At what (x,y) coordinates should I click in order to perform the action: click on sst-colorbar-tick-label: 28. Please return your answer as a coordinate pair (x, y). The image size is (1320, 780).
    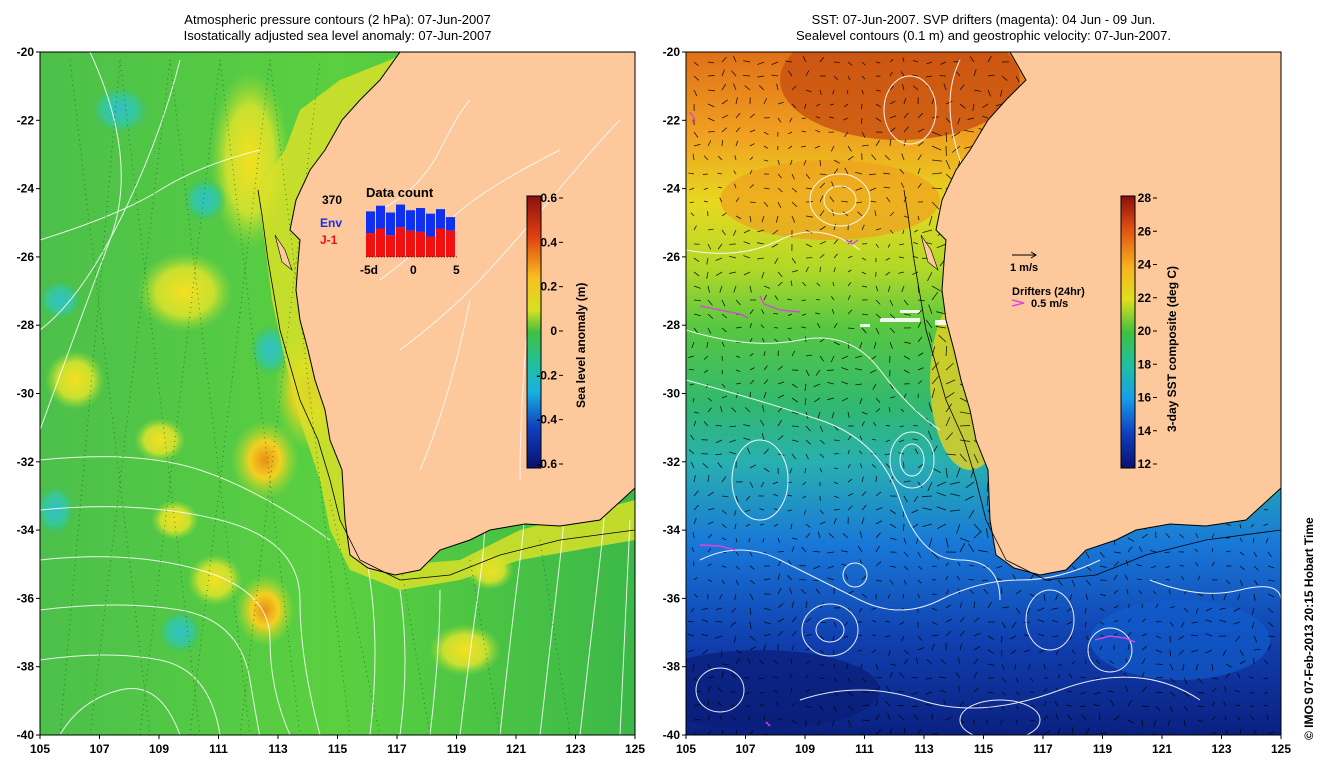
    Looking at the image, I should click on (1145, 198).